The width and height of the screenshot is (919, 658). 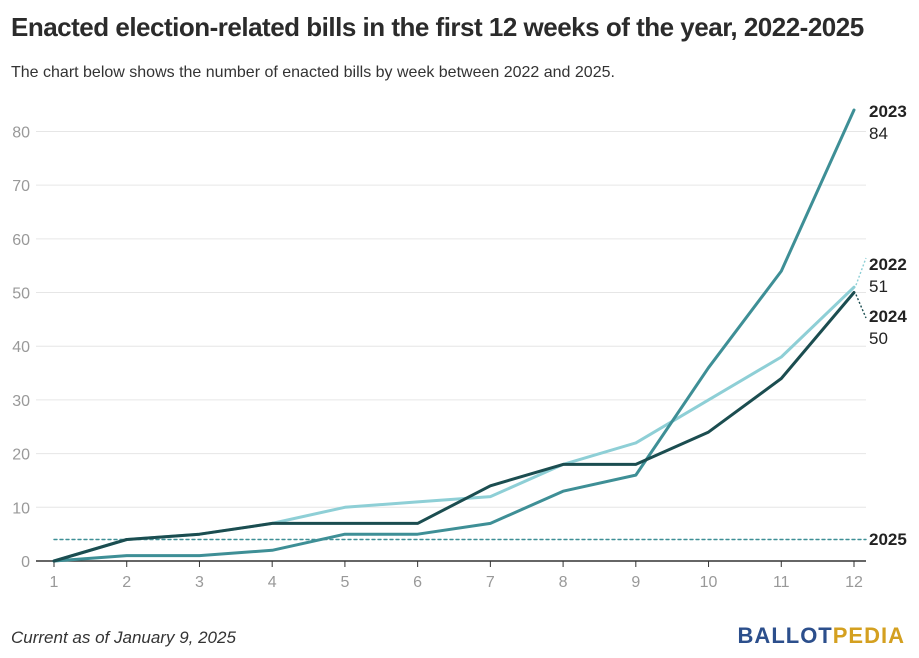 I want to click on y-tick-label-0: 0, so click(x=25, y=562).